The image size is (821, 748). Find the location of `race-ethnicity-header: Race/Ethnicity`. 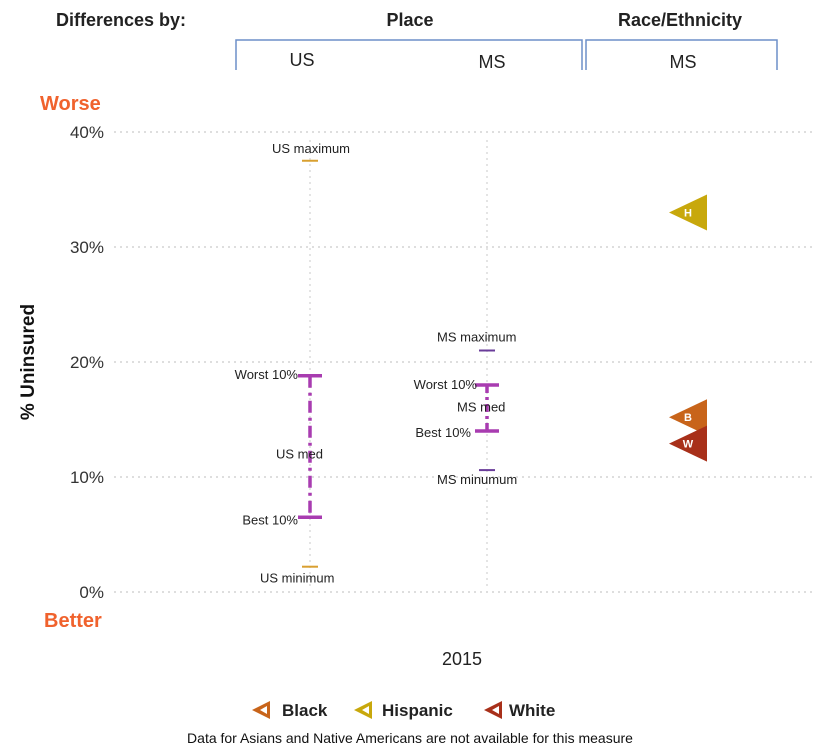

race-ethnicity-header: Race/Ethnicity is located at coordinates (680, 20).